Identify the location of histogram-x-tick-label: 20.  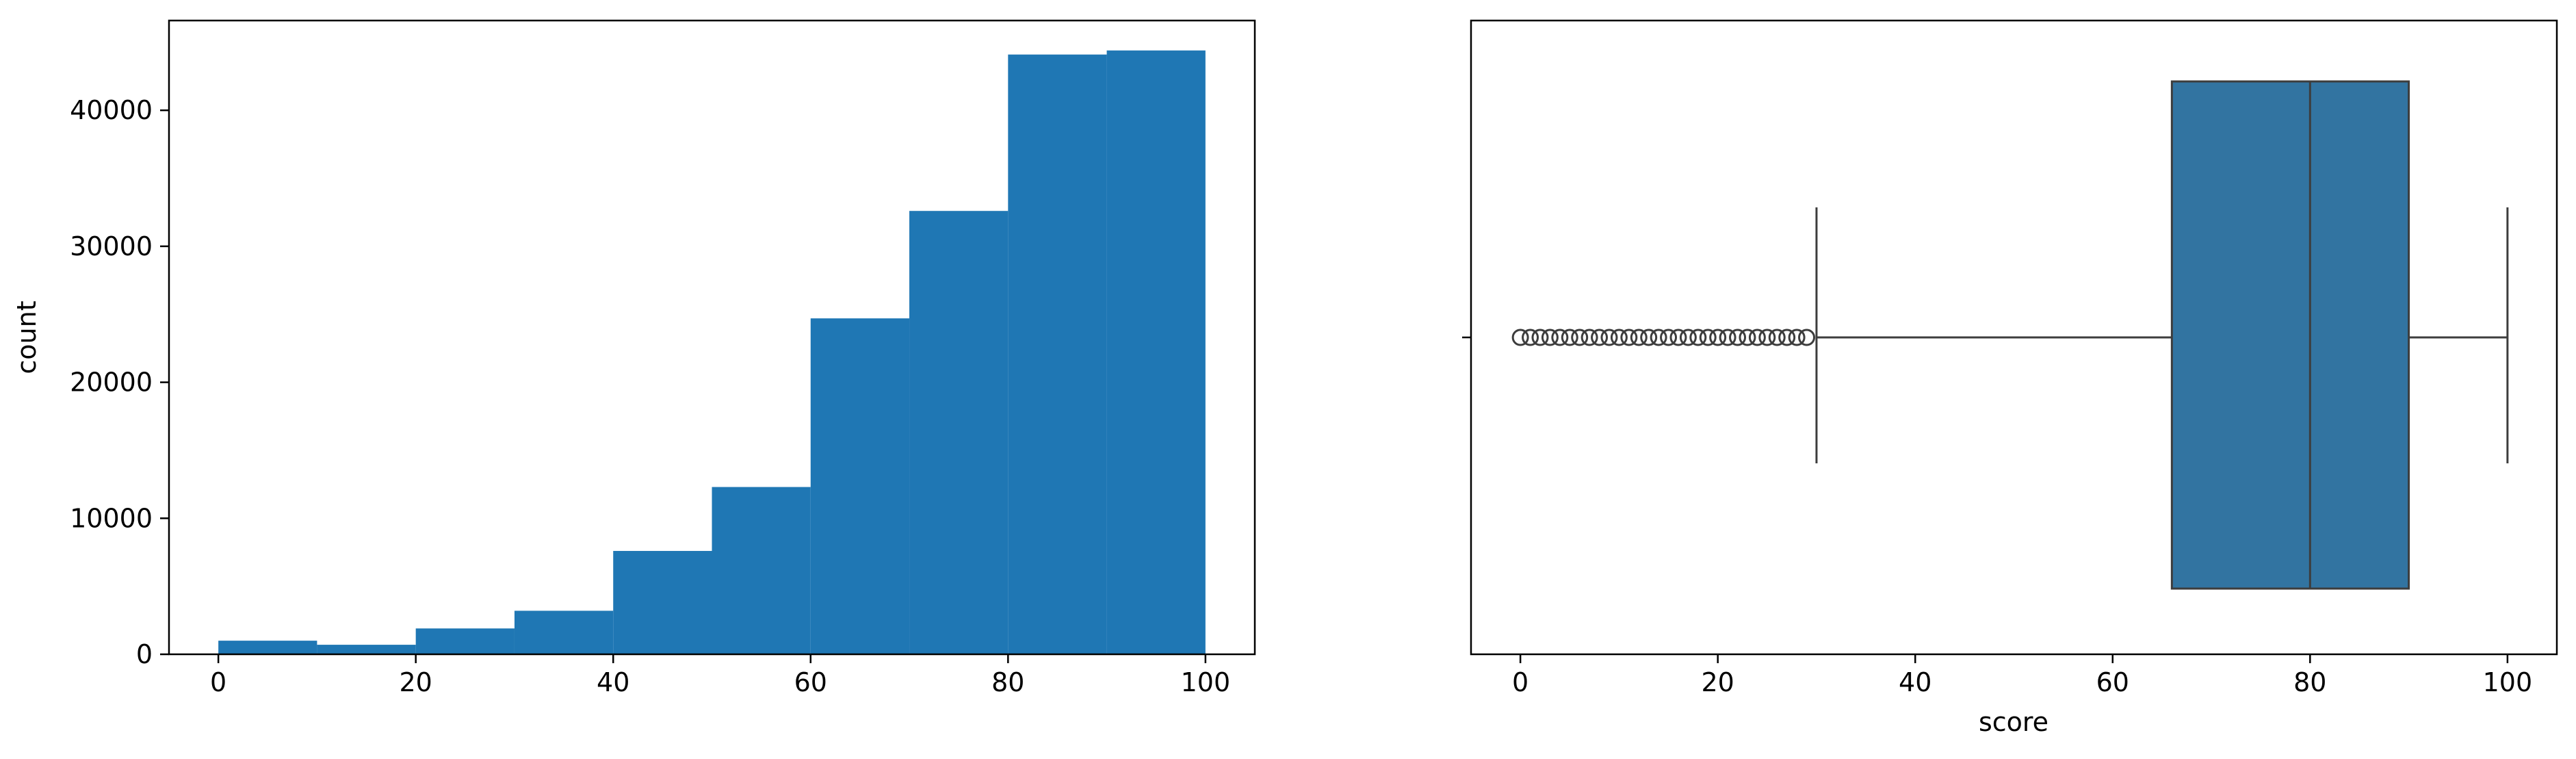
(416, 682).